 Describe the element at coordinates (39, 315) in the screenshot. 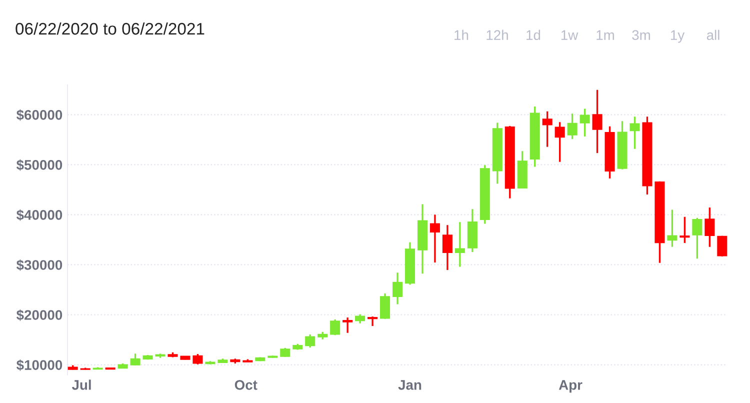

I see `y-tick-label: $20000` at that location.